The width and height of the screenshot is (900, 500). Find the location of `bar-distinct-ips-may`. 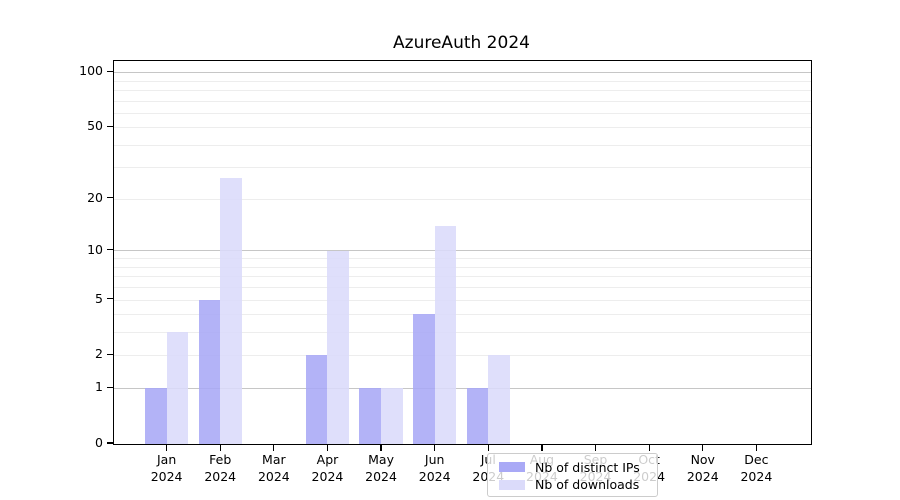

bar-distinct-ips-may is located at coordinates (370, 416).